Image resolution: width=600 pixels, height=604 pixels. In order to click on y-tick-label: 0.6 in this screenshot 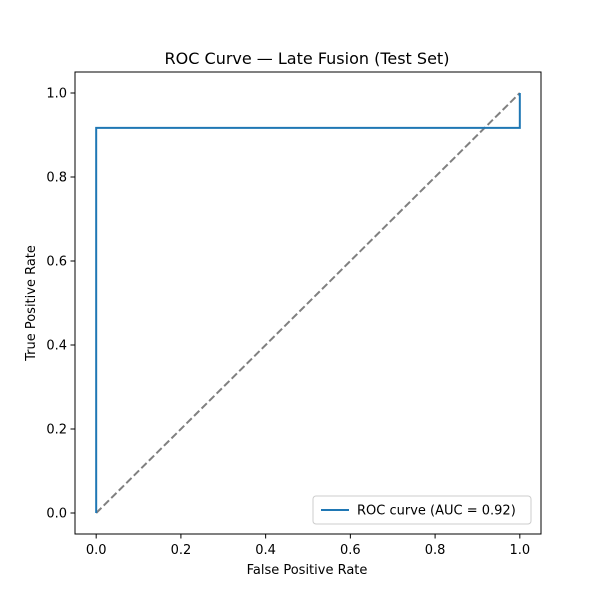, I will do `click(56, 262)`.